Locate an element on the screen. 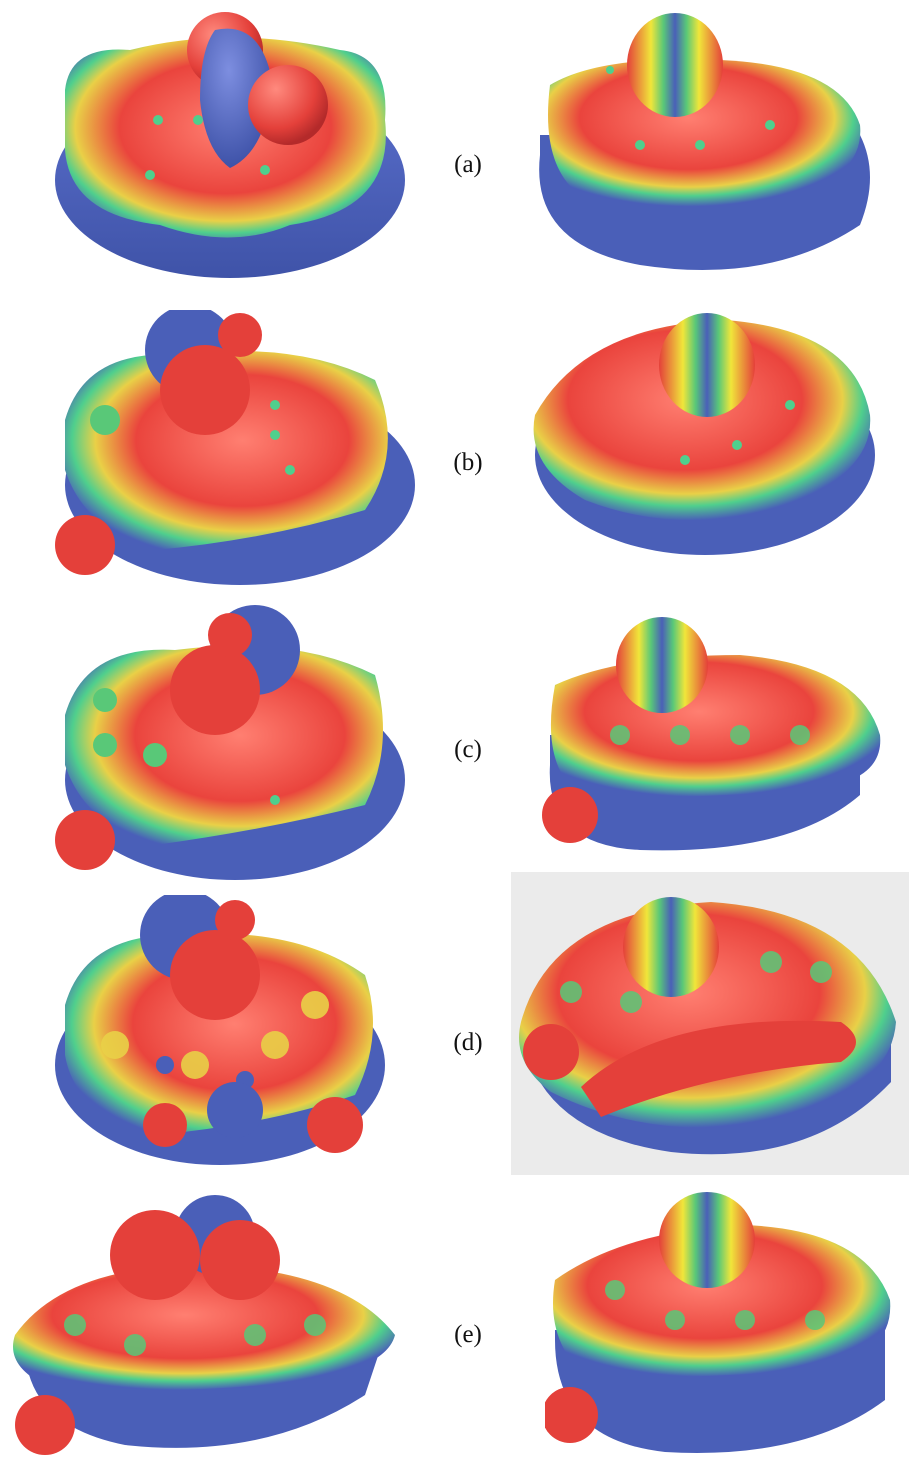  panel-label-e: (e) is located at coordinates (468, 1334).